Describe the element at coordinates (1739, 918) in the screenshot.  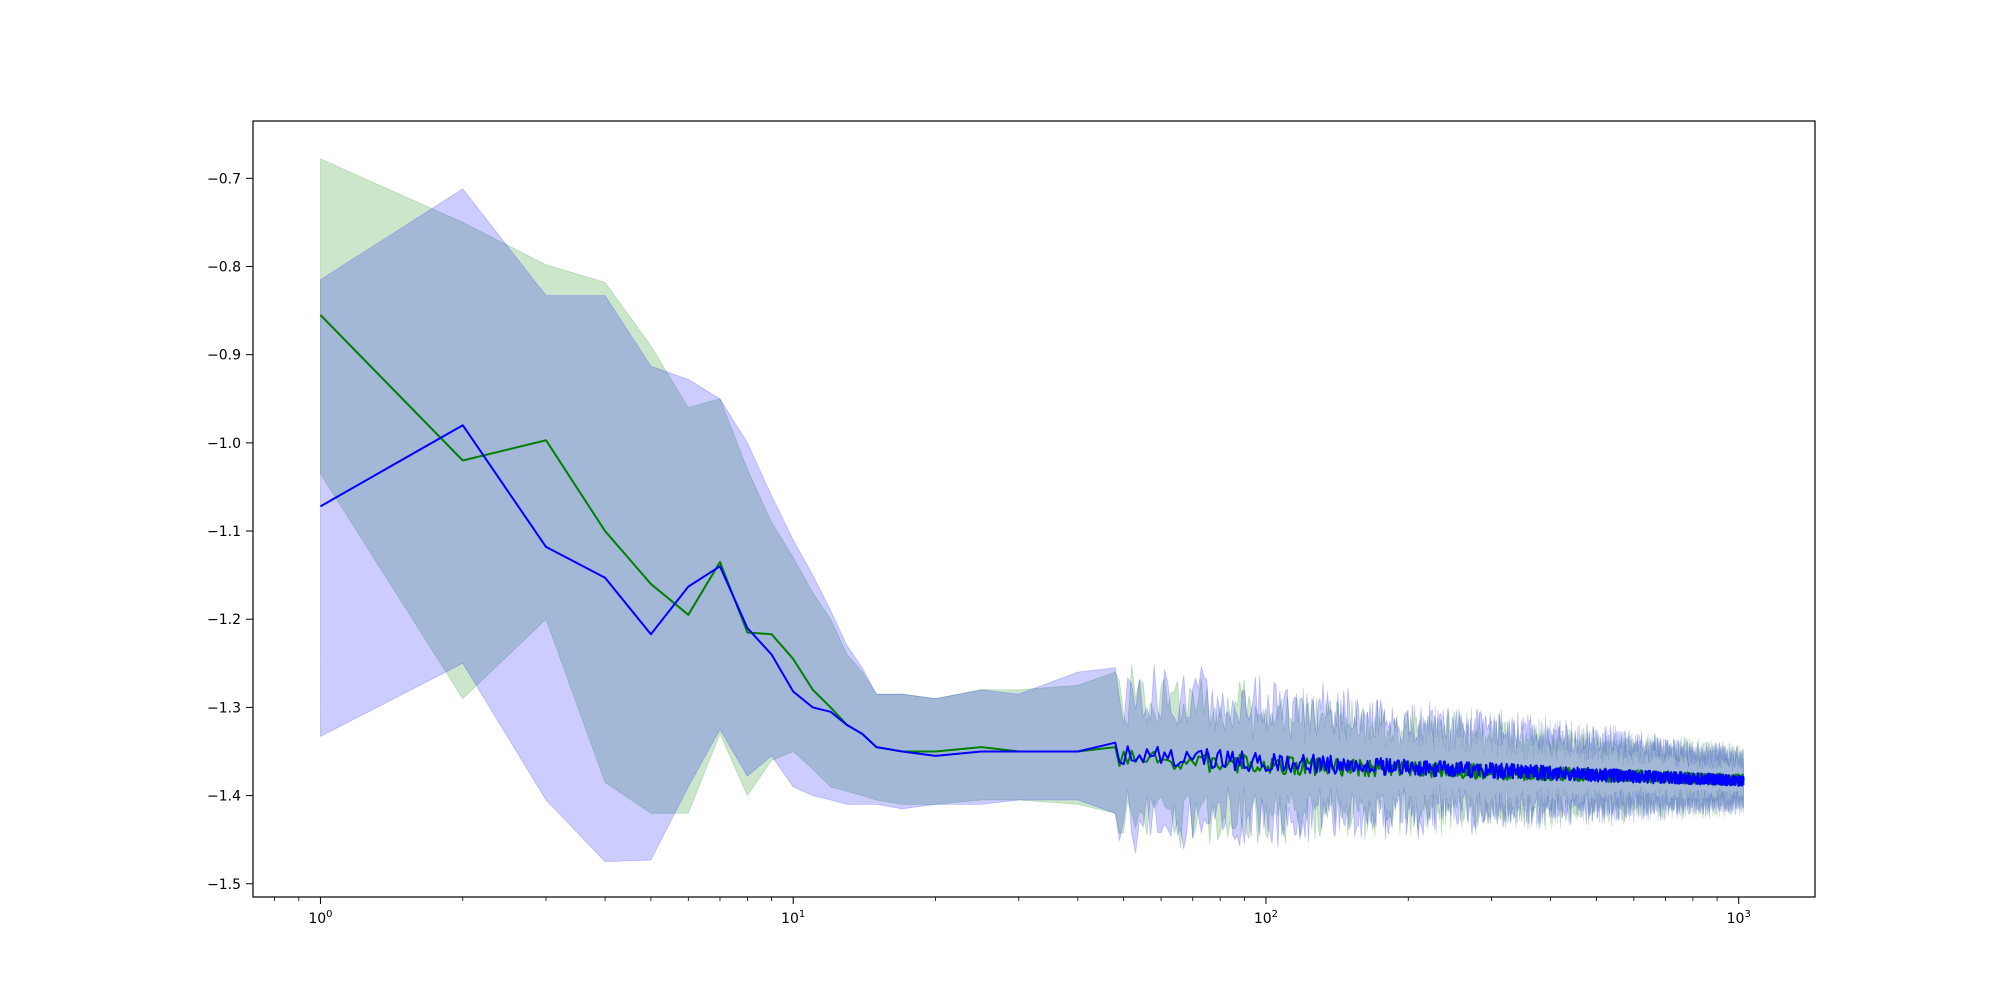
I see `x-tick-label: 103` at that location.